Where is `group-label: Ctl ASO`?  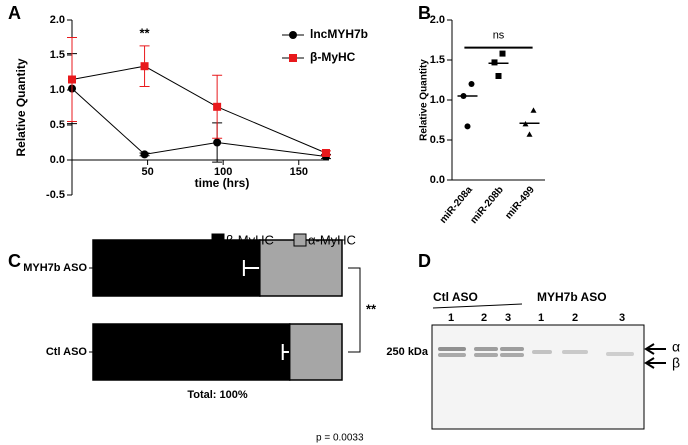
group-label: Ctl ASO is located at coordinates (455, 297).